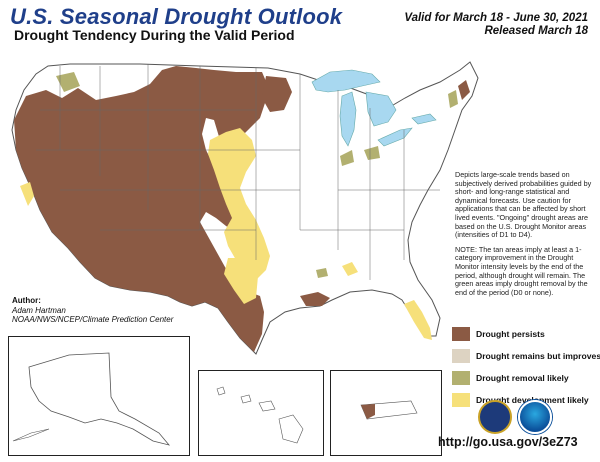  I want to click on legend-item-persists: Drought persists, so click(526, 334).